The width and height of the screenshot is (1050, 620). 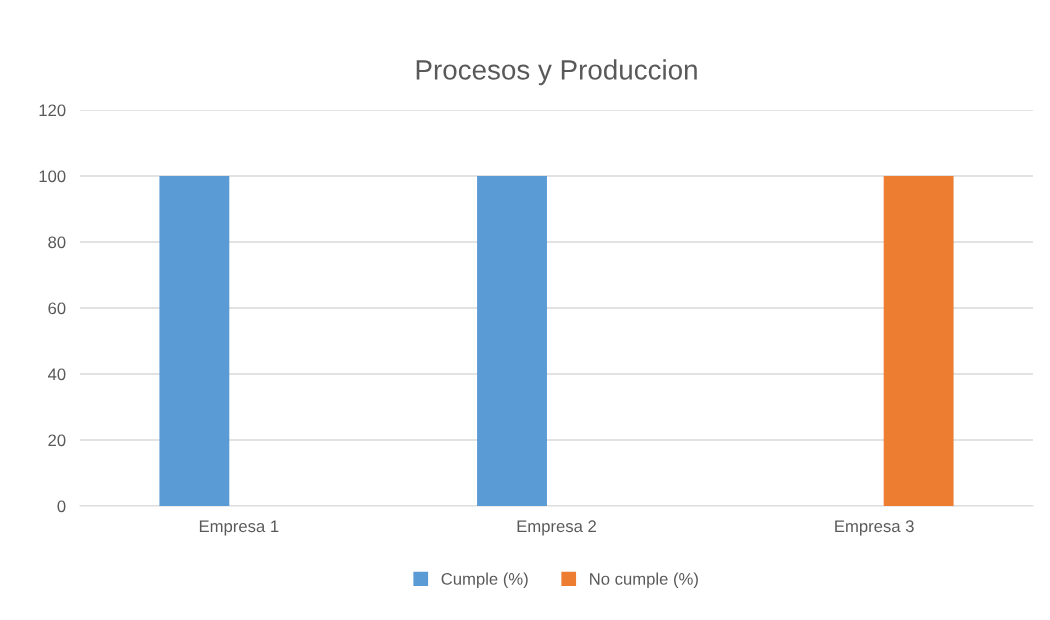 What do you see at coordinates (57, 242) in the screenshot?
I see `y-tick-label: 80` at bounding box center [57, 242].